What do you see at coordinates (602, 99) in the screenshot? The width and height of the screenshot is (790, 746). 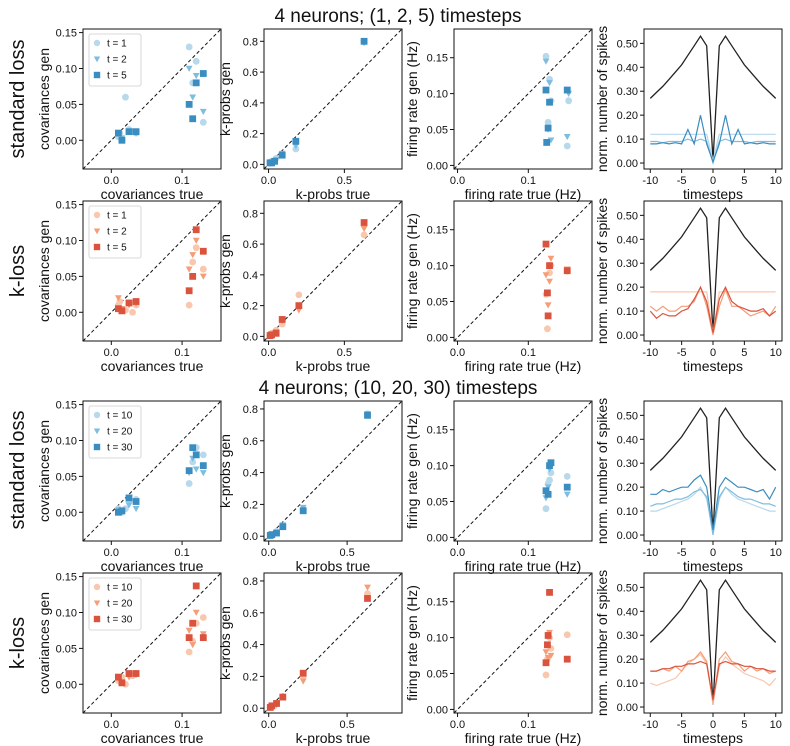 I see `y-axis-label: norm. number of spikes` at bounding box center [602, 99].